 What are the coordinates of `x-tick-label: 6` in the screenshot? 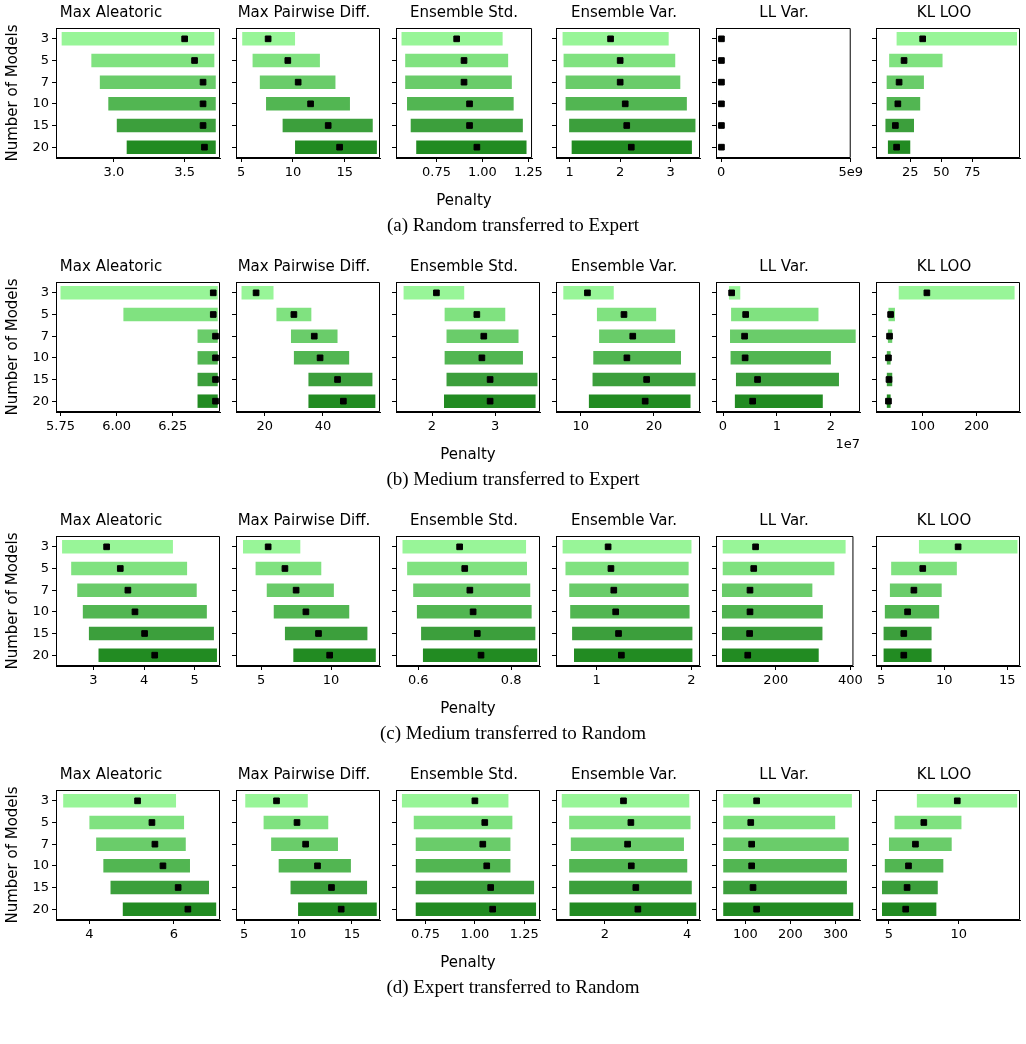 It's located at (174, 934).